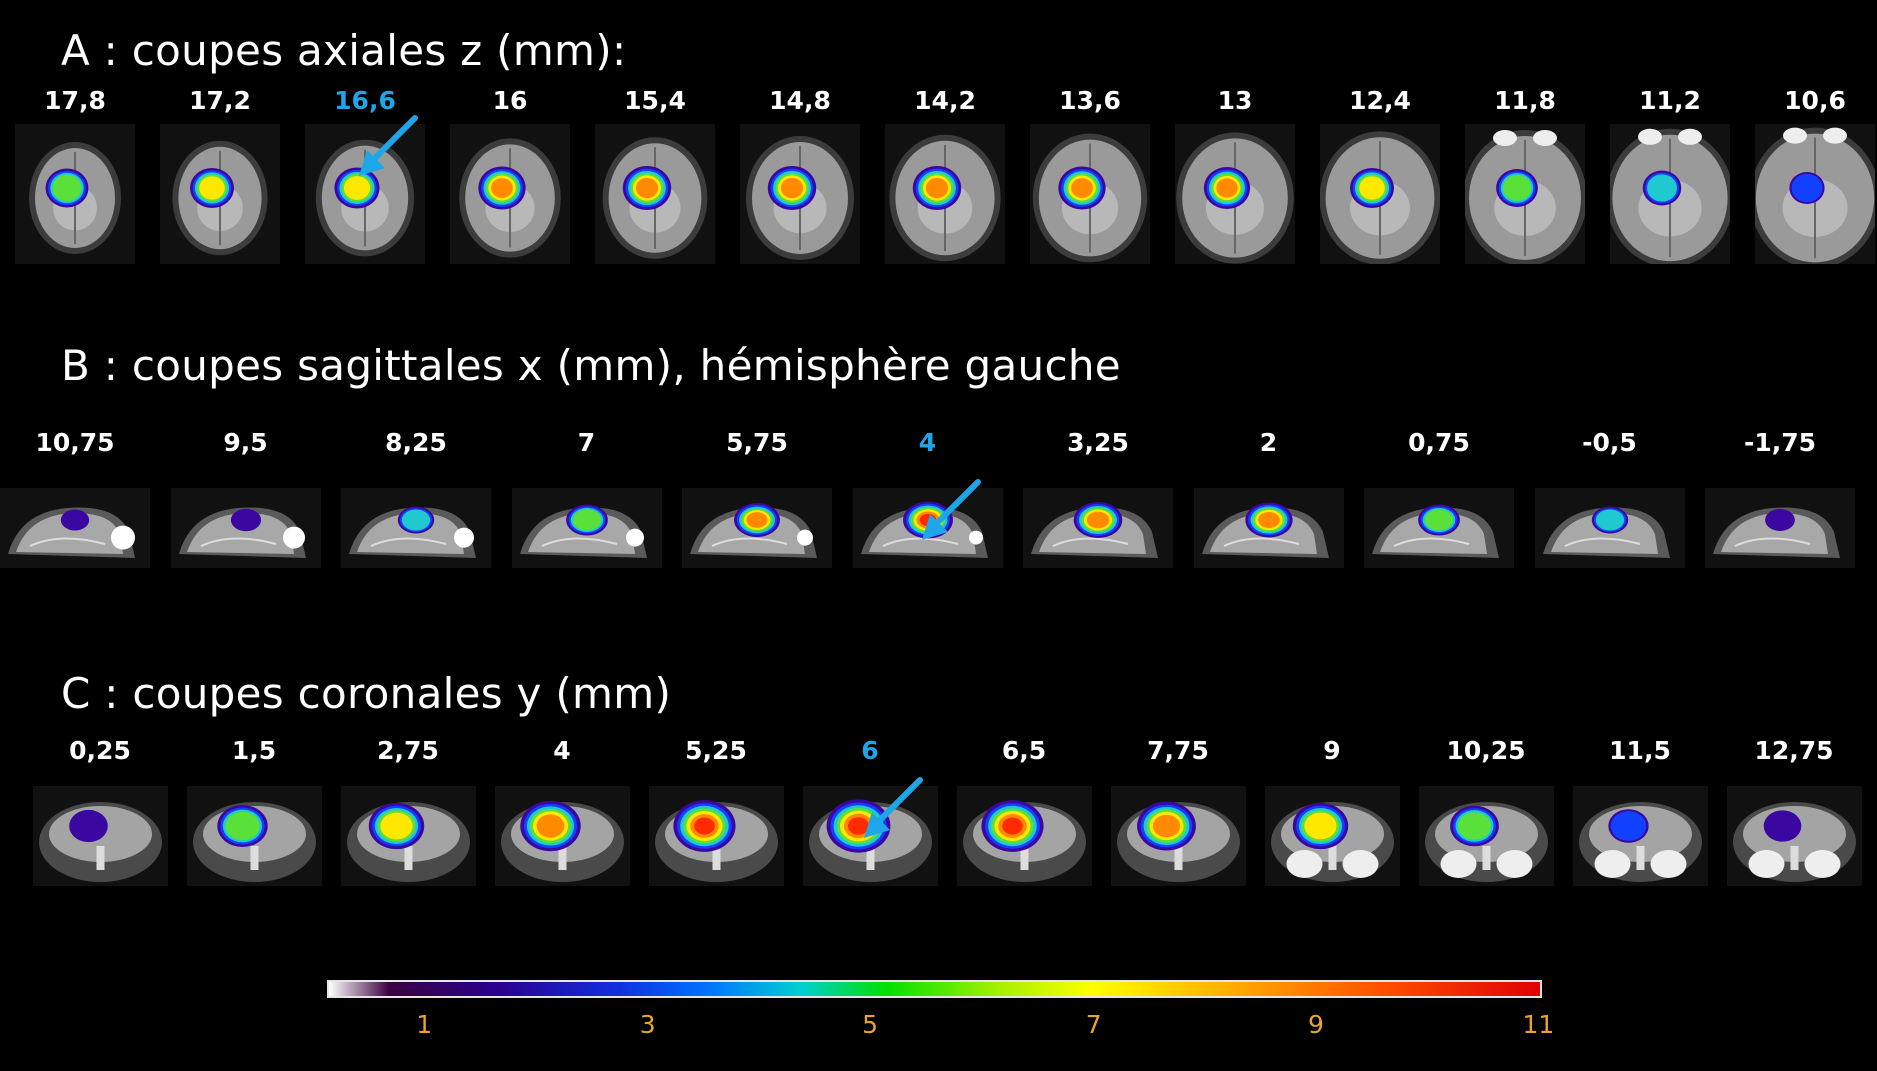  What do you see at coordinates (1090, 100) in the screenshot?
I see `slice-label: 13,6` at bounding box center [1090, 100].